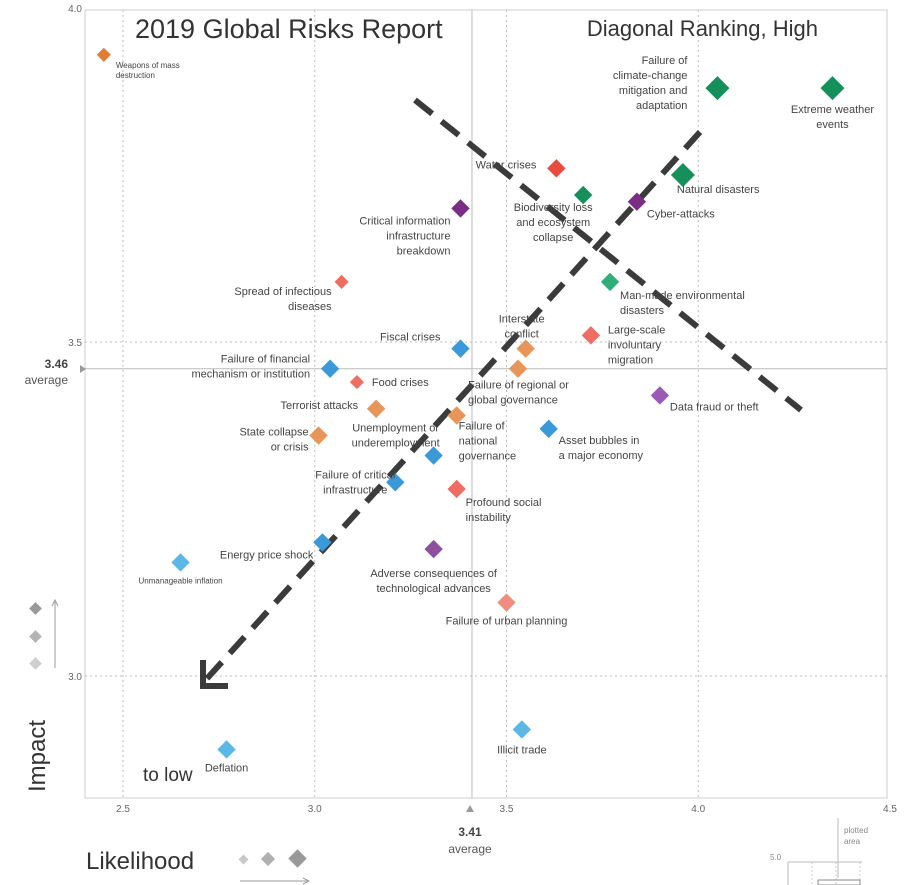  I want to click on risk-label-line: mitigation and, so click(653, 91).